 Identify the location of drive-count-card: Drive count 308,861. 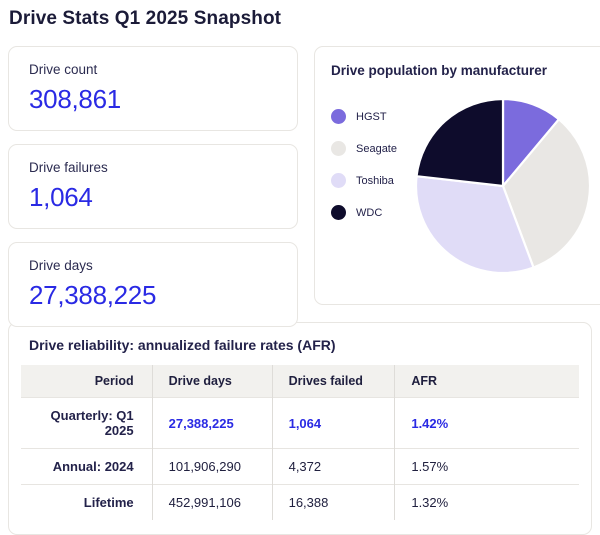
(153, 88).